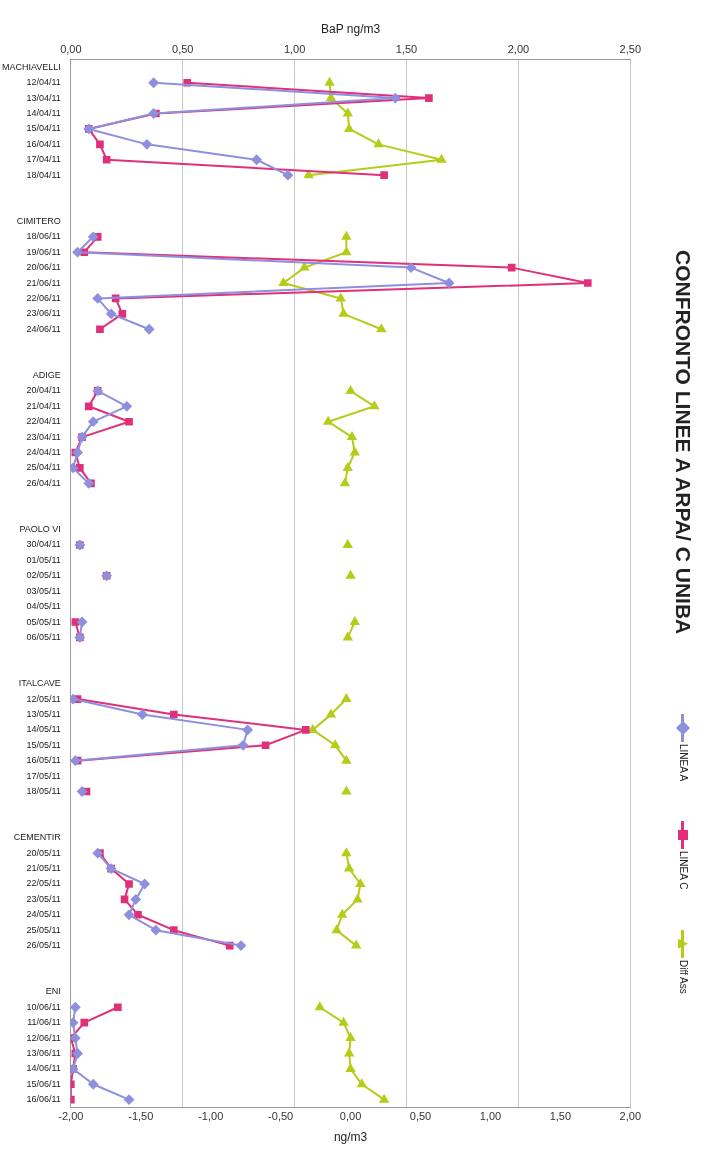 This screenshot has height=1157, width=722. What do you see at coordinates (141, 1116) in the screenshot?
I see `x-tick-label: -1,50` at bounding box center [141, 1116].